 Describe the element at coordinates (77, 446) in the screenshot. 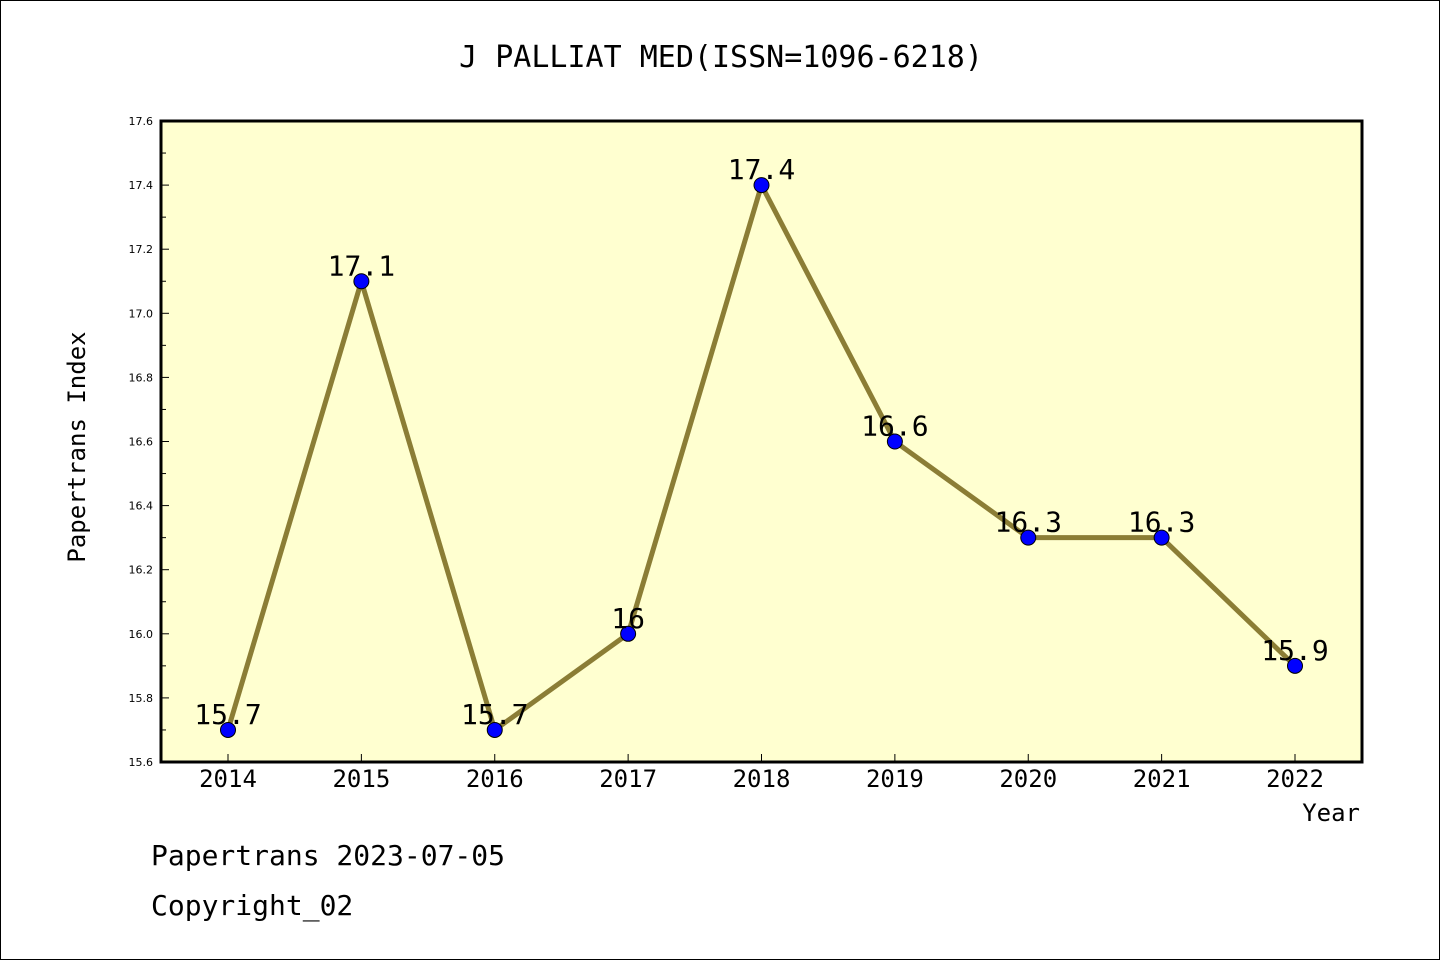

I see `y-axis-label: Papertrans Index` at that location.